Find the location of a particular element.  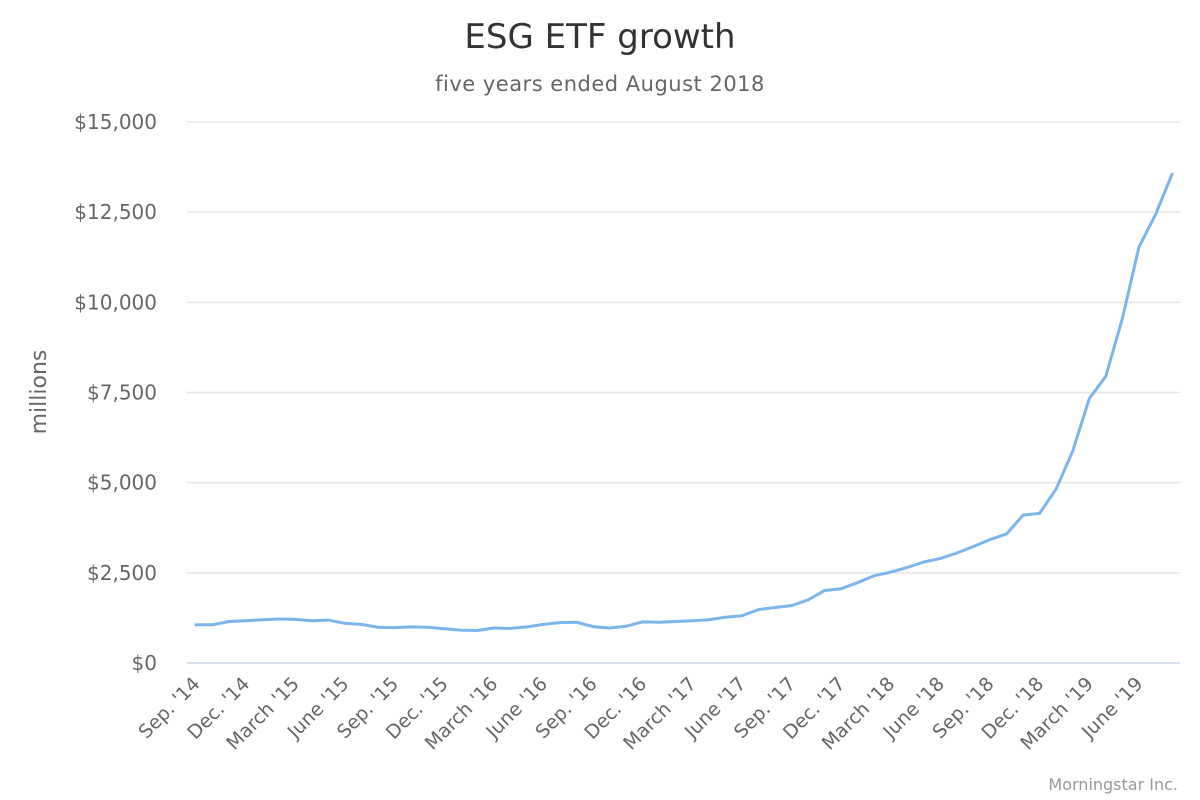

y-tick-label: $15,000 is located at coordinates (115, 122).